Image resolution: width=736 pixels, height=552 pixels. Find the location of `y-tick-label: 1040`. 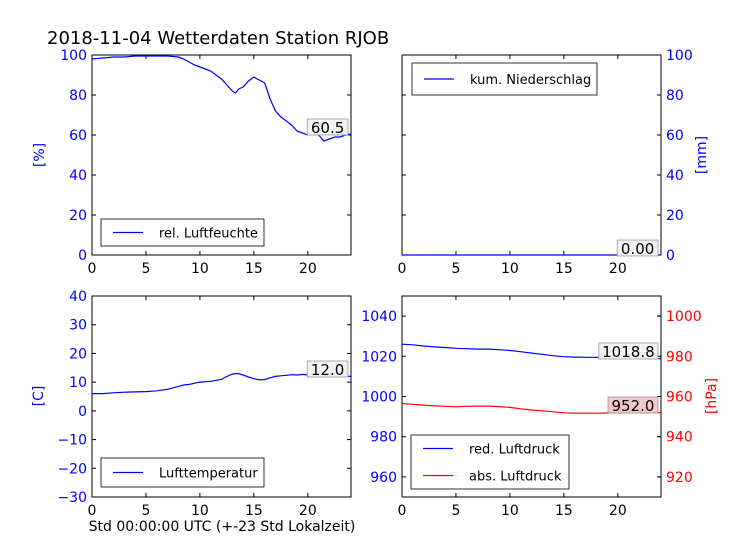

y-tick-label: 1040 is located at coordinates (379, 317).